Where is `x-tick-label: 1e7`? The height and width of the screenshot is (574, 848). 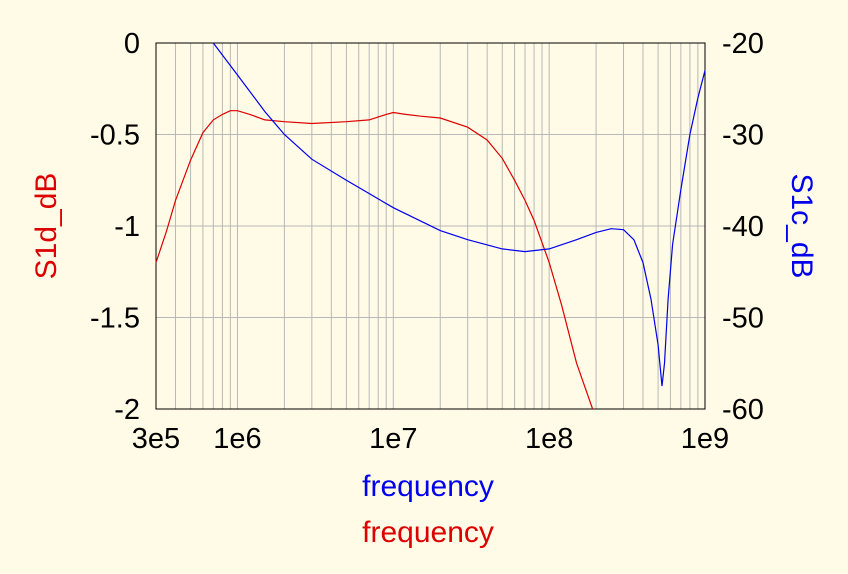
x-tick-label: 1e7 is located at coordinates (393, 439).